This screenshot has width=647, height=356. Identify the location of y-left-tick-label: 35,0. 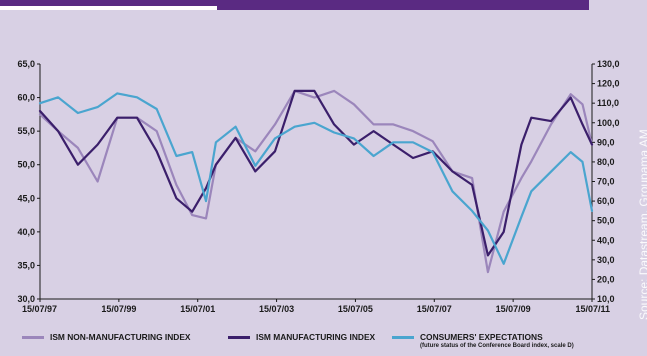
(26, 265).